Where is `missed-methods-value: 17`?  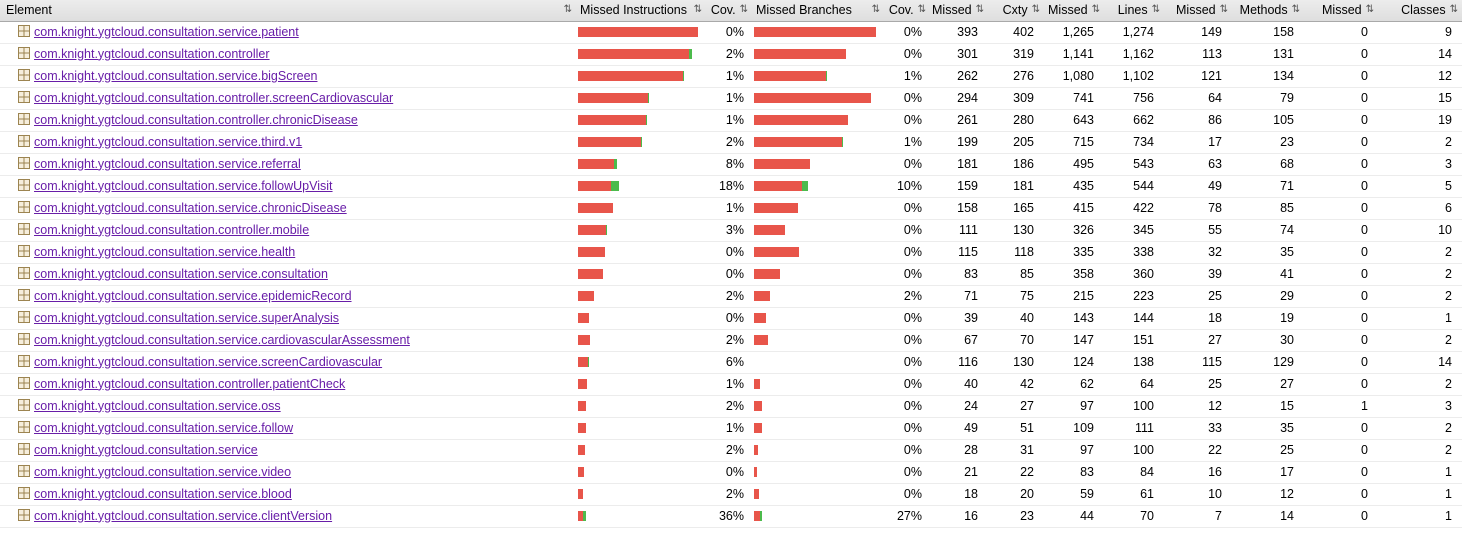
missed-methods-value: 17 is located at coordinates (1198, 142).